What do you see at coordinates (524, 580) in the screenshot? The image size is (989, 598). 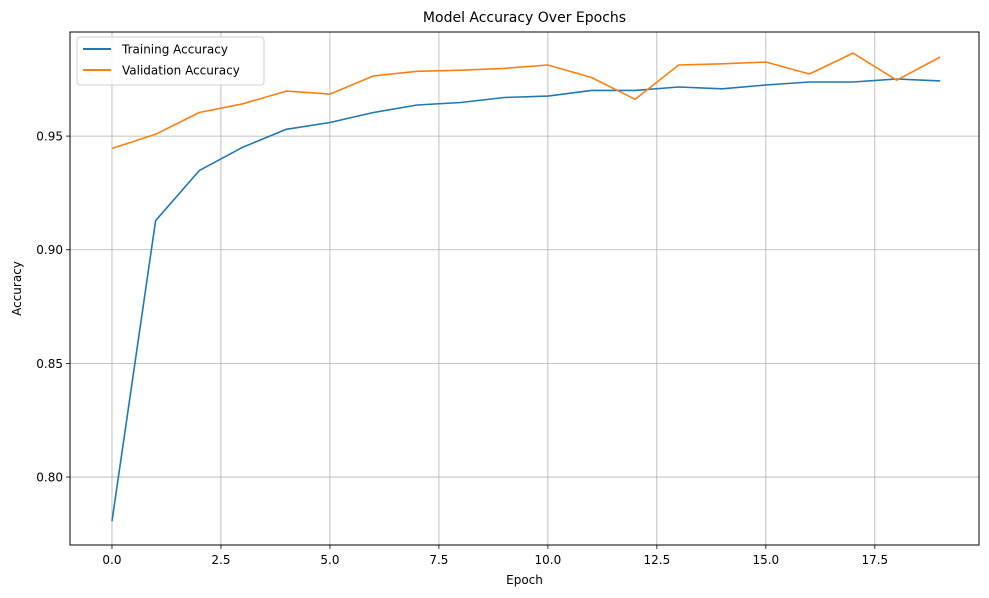 I see `x-axis-label: Epoch` at bounding box center [524, 580].